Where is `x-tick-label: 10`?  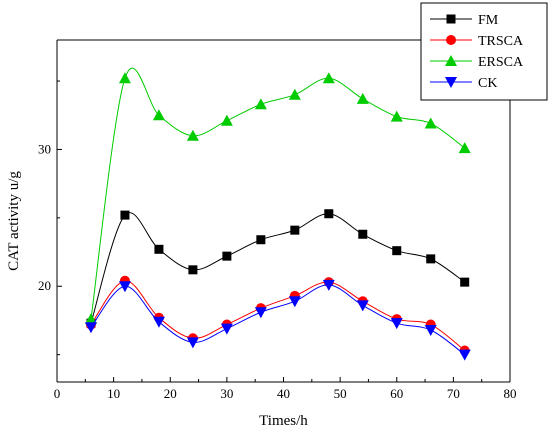 x-tick-label: 10 is located at coordinates (113, 393).